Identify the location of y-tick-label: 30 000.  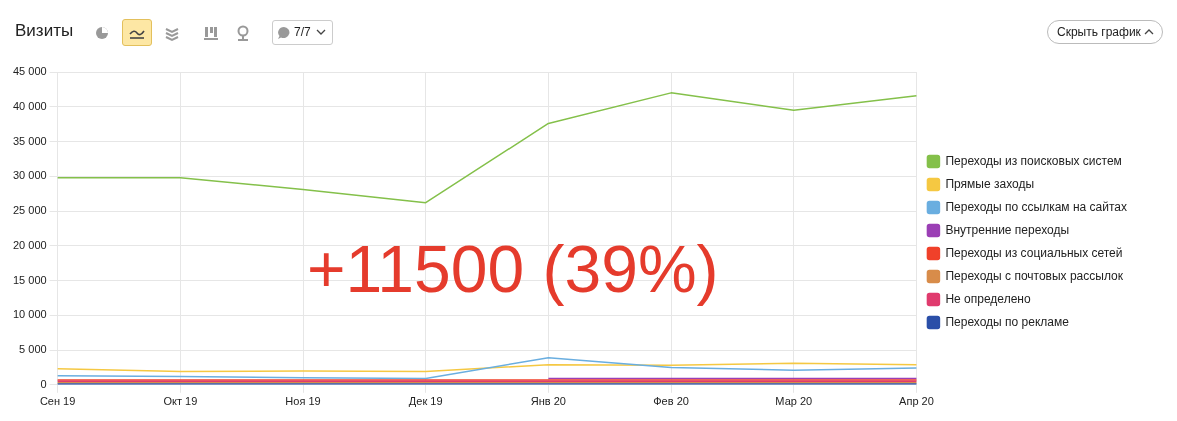
(29, 175).